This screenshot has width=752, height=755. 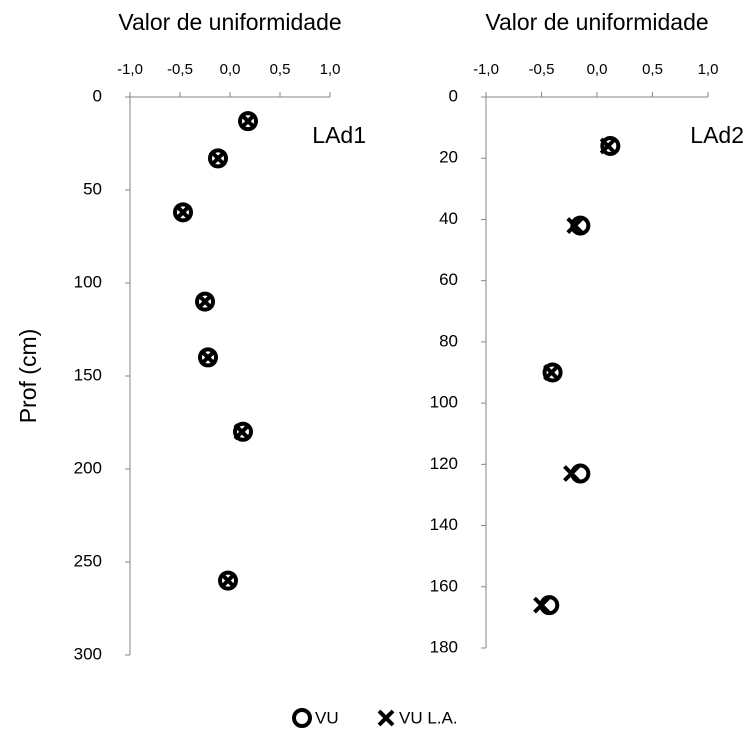 I want to click on y-tick-label: 160, so click(x=444, y=585).